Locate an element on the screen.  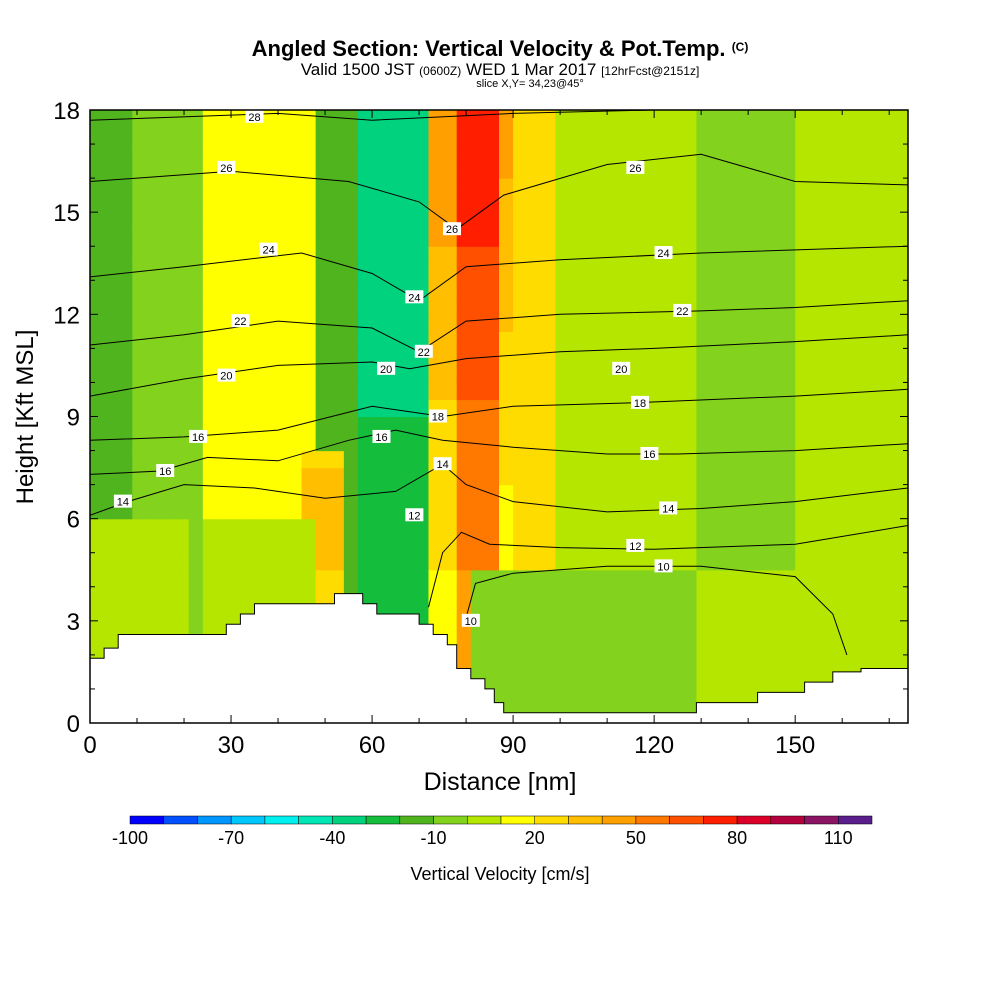
x-tick-label: 30 is located at coordinates (231, 745).